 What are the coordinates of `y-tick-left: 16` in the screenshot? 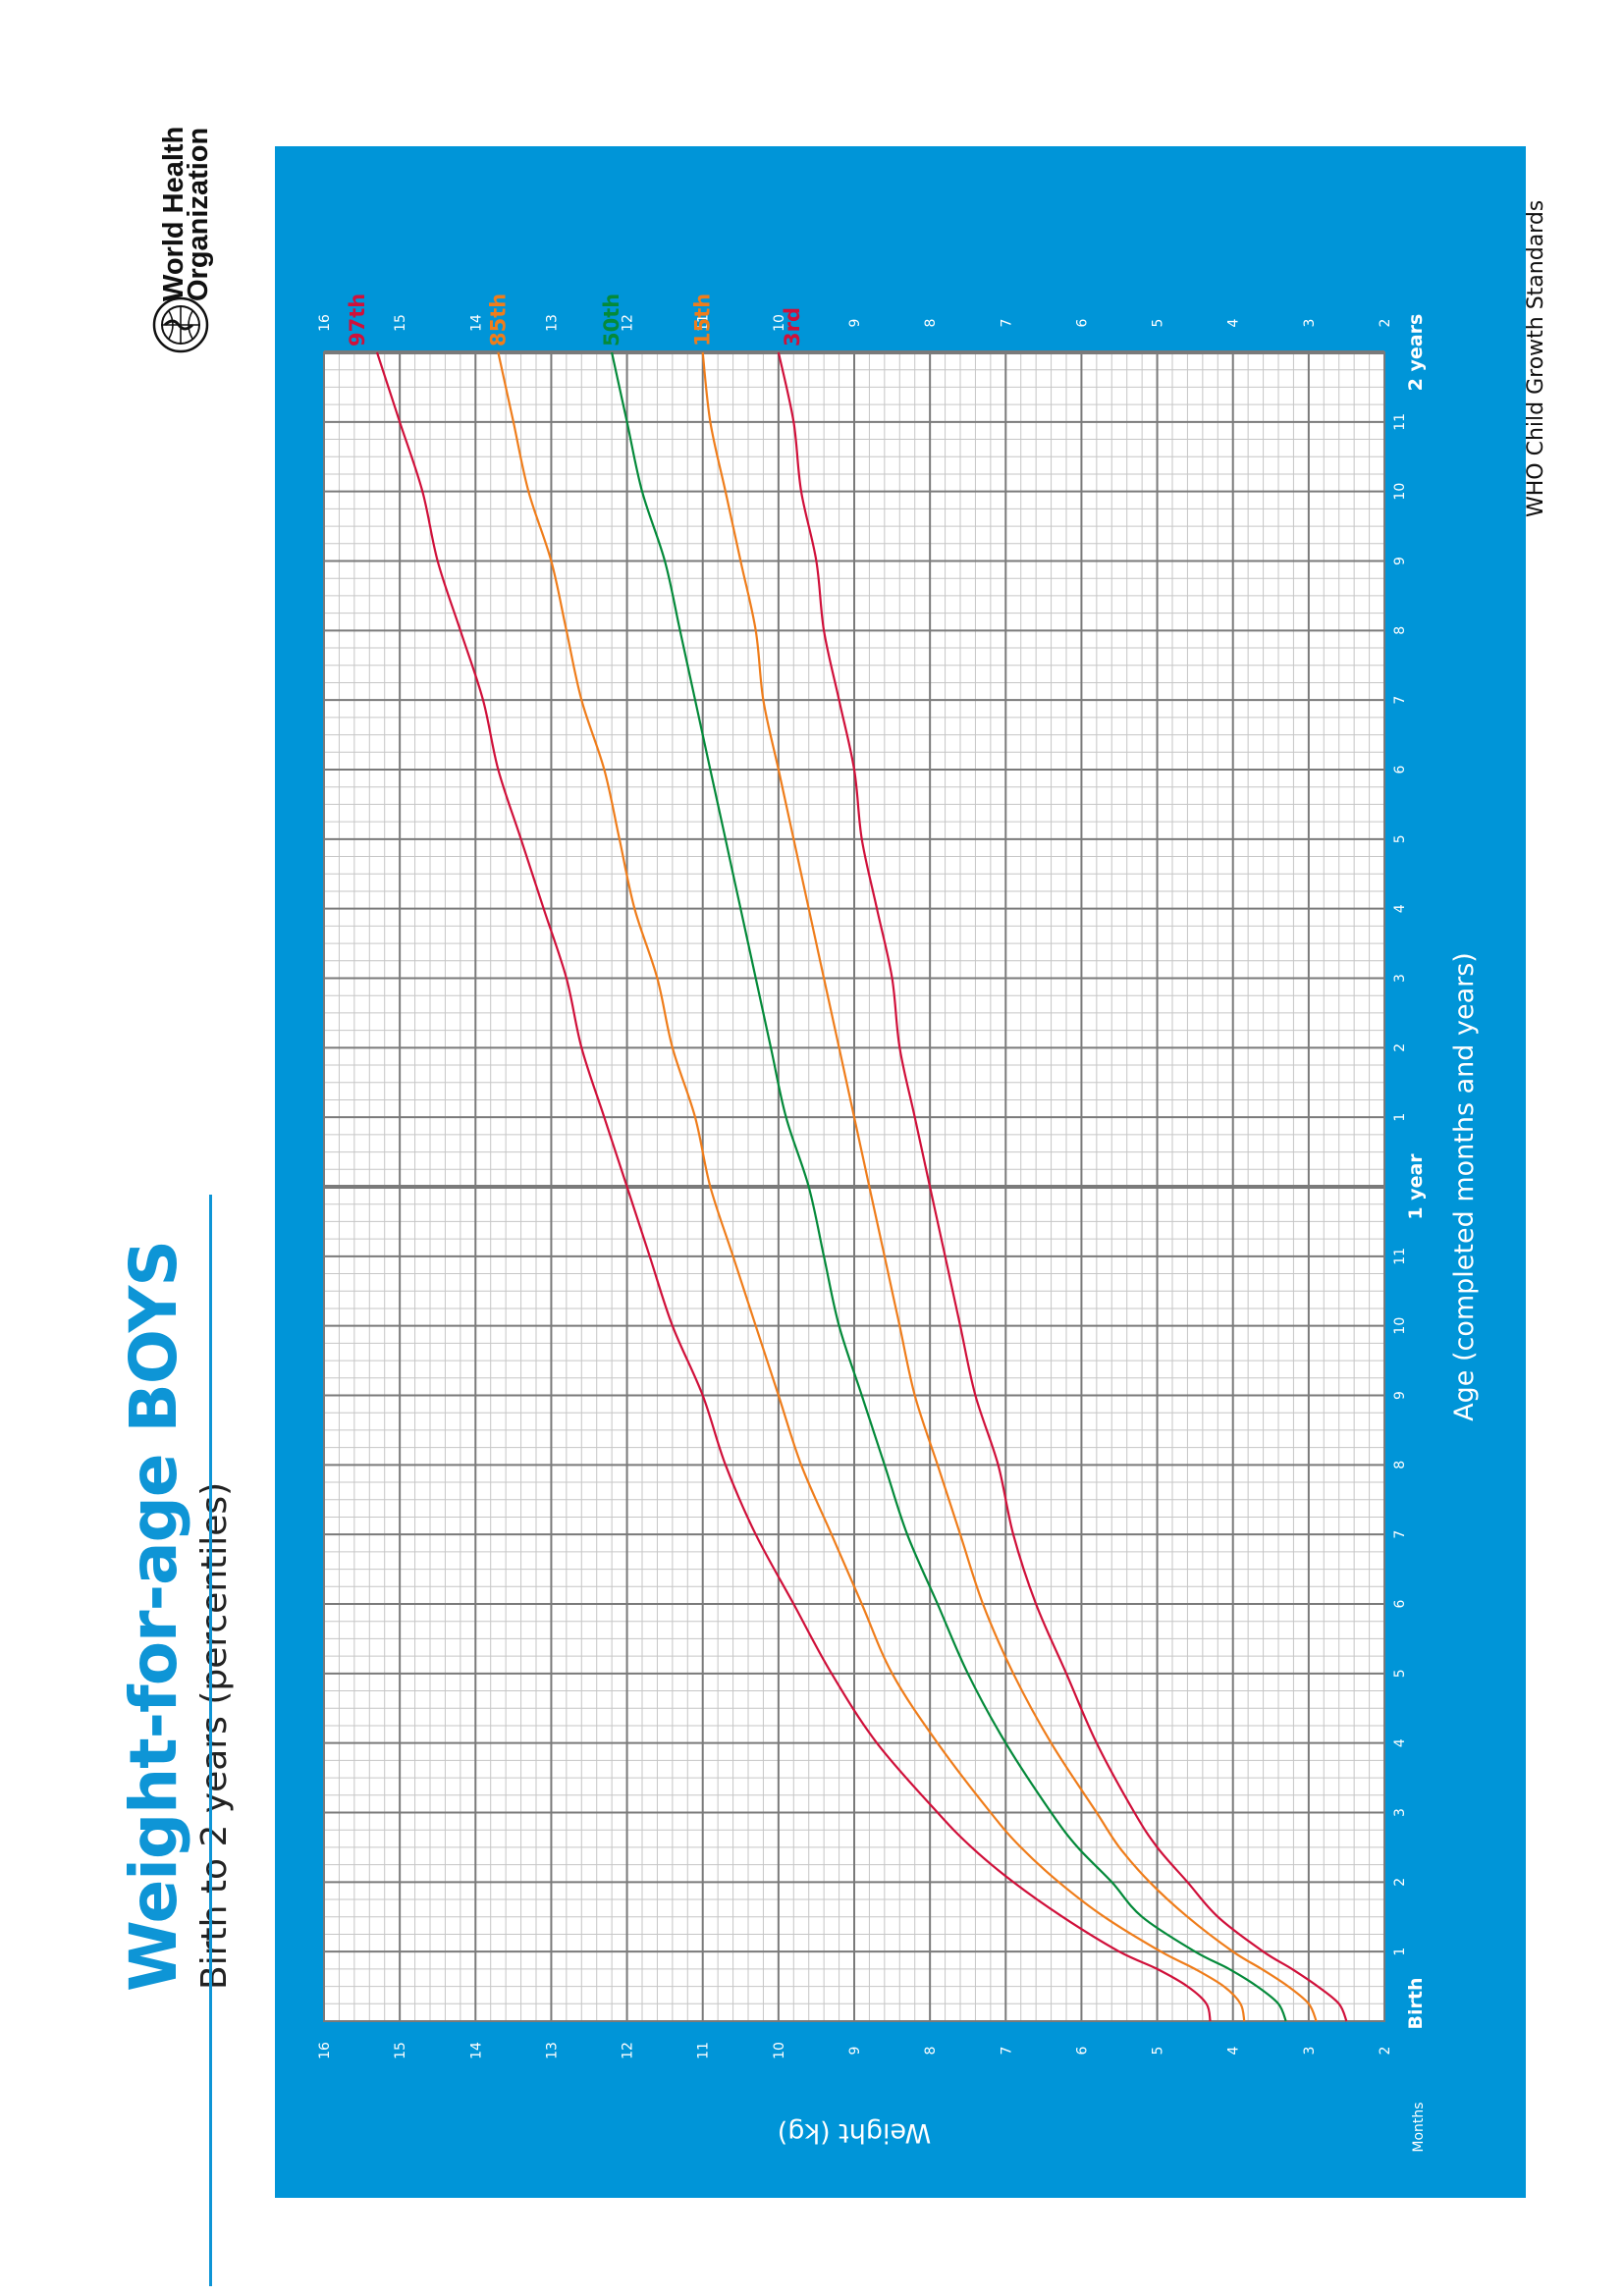 It's located at (325, 2050).